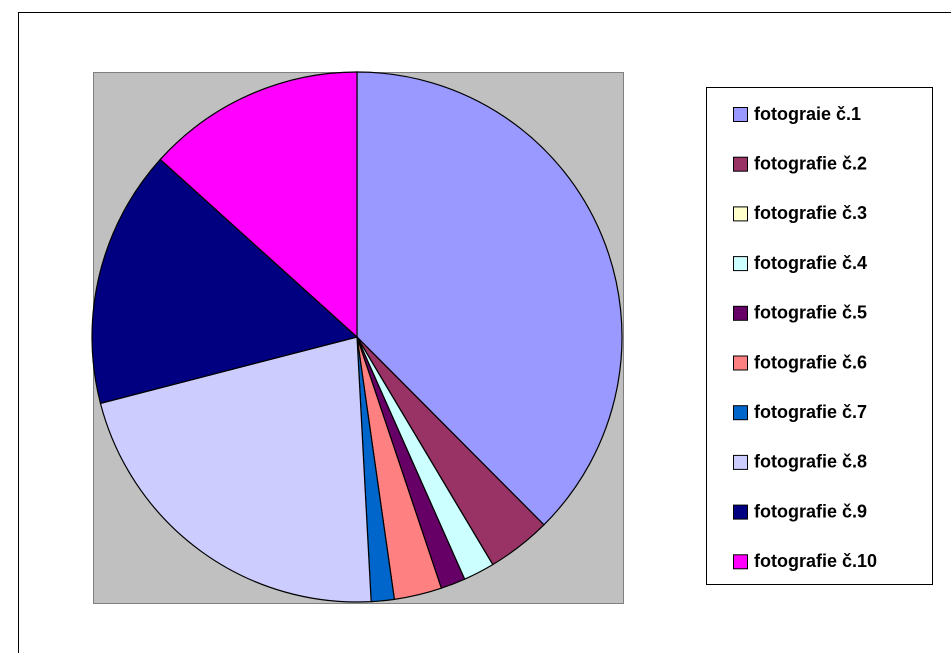 This screenshot has height=653, width=951. I want to click on legend-label: fotografie č.7, so click(810, 412).